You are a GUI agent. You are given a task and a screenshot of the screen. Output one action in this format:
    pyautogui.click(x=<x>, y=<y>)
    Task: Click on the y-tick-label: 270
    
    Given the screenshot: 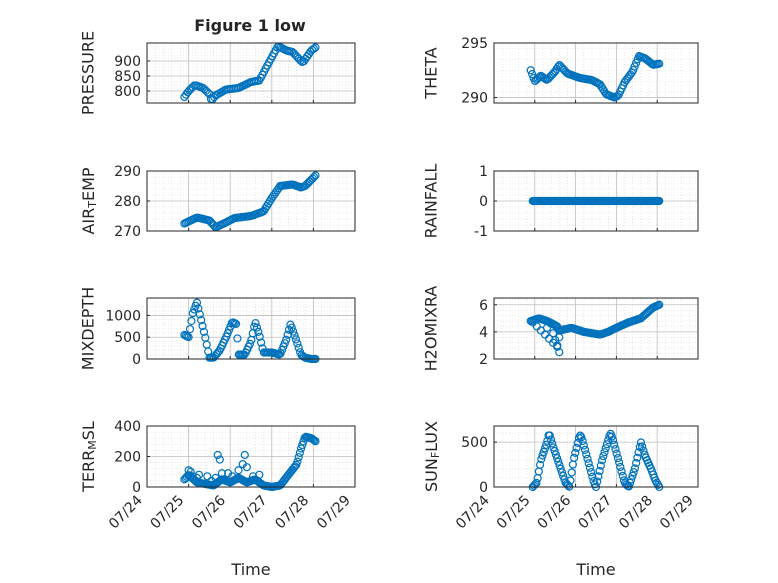 What is the action you would take?
    pyautogui.click(x=127, y=232)
    